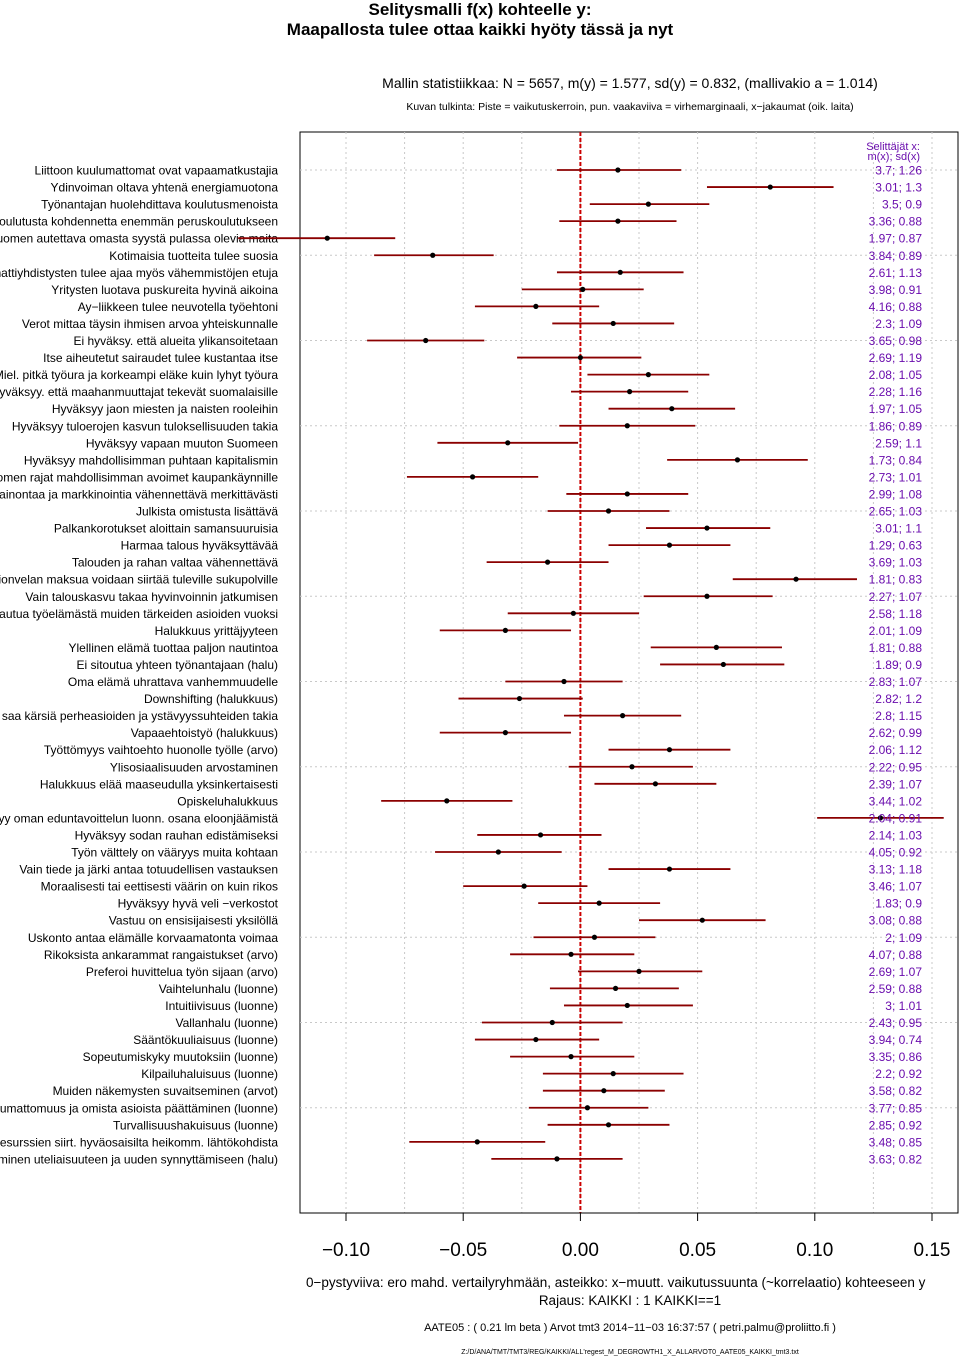 The image size is (960, 1359). What do you see at coordinates (896, 273) in the screenshot?
I see `row-stats: 2.61; 1.13` at bounding box center [896, 273].